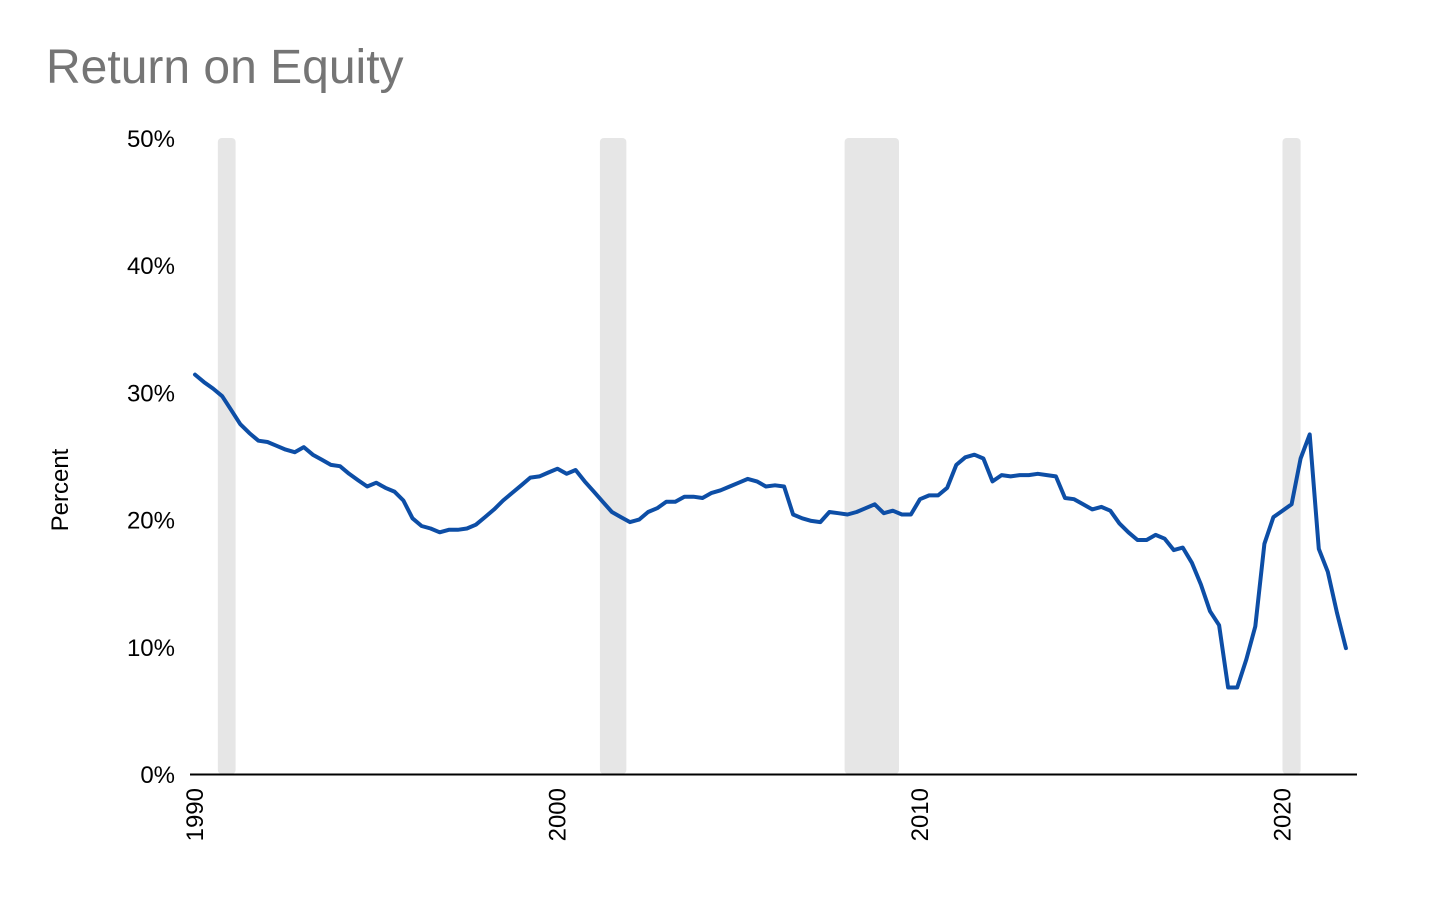 Image resolution: width=1456 pixels, height=900 pixels. Describe the element at coordinates (151, 457) in the screenshot. I see `y-axis-ticks: 0% 10% 20% 30% 40% 50%` at that location.